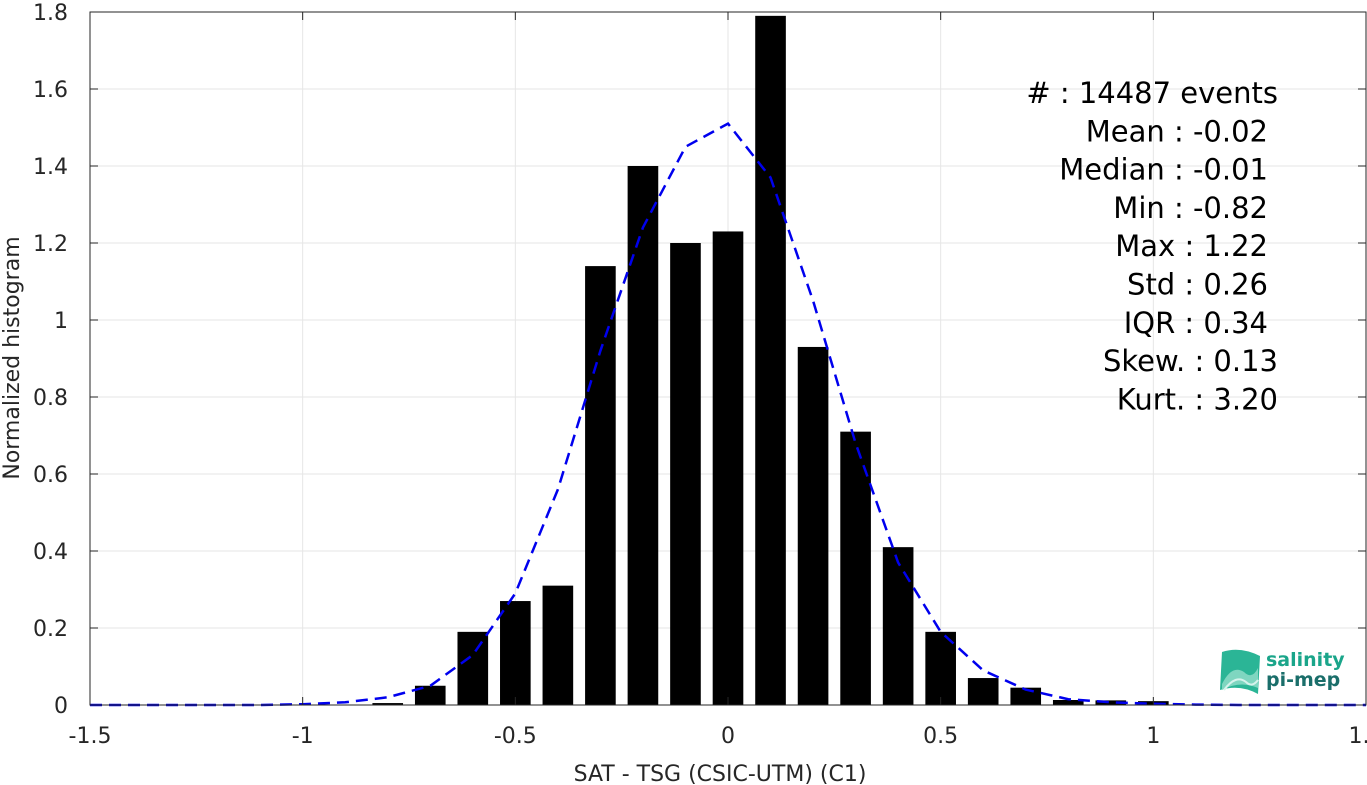 Image resolution: width=1367 pixels, height=785 pixels. What do you see at coordinates (50, 629) in the screenshot?
I see `y-tick-label: 0.2` at bounding box center [50, 629].